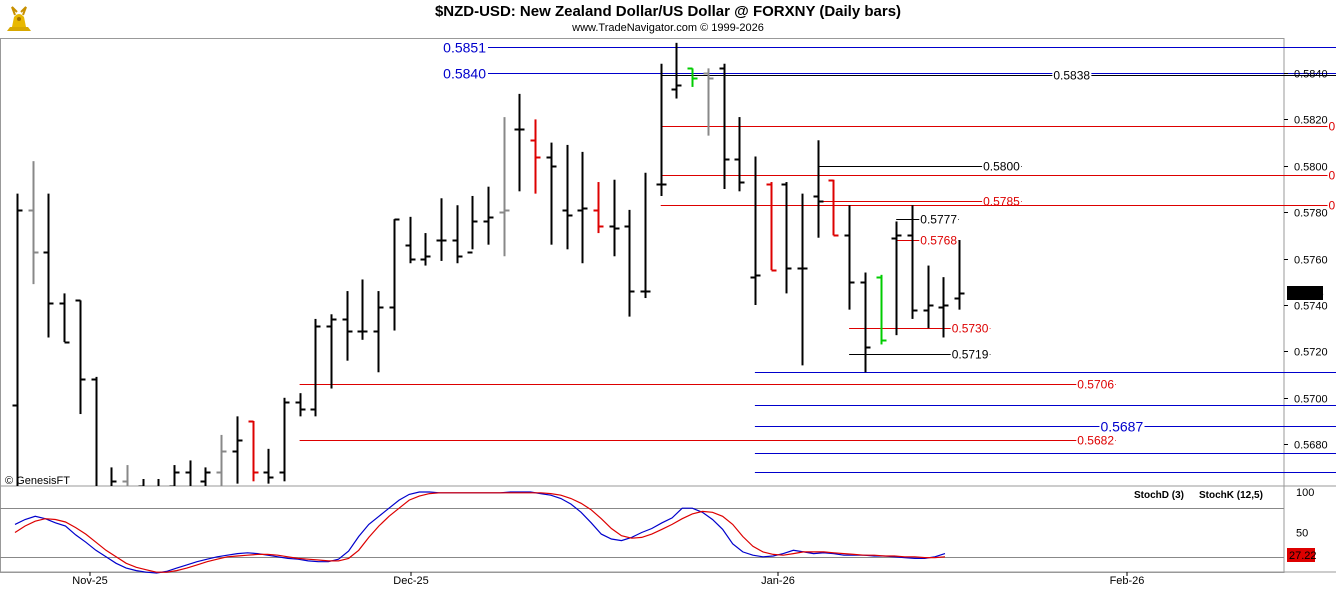  I want to click on stoch-value-label: 27.22, so click(1303, 556).